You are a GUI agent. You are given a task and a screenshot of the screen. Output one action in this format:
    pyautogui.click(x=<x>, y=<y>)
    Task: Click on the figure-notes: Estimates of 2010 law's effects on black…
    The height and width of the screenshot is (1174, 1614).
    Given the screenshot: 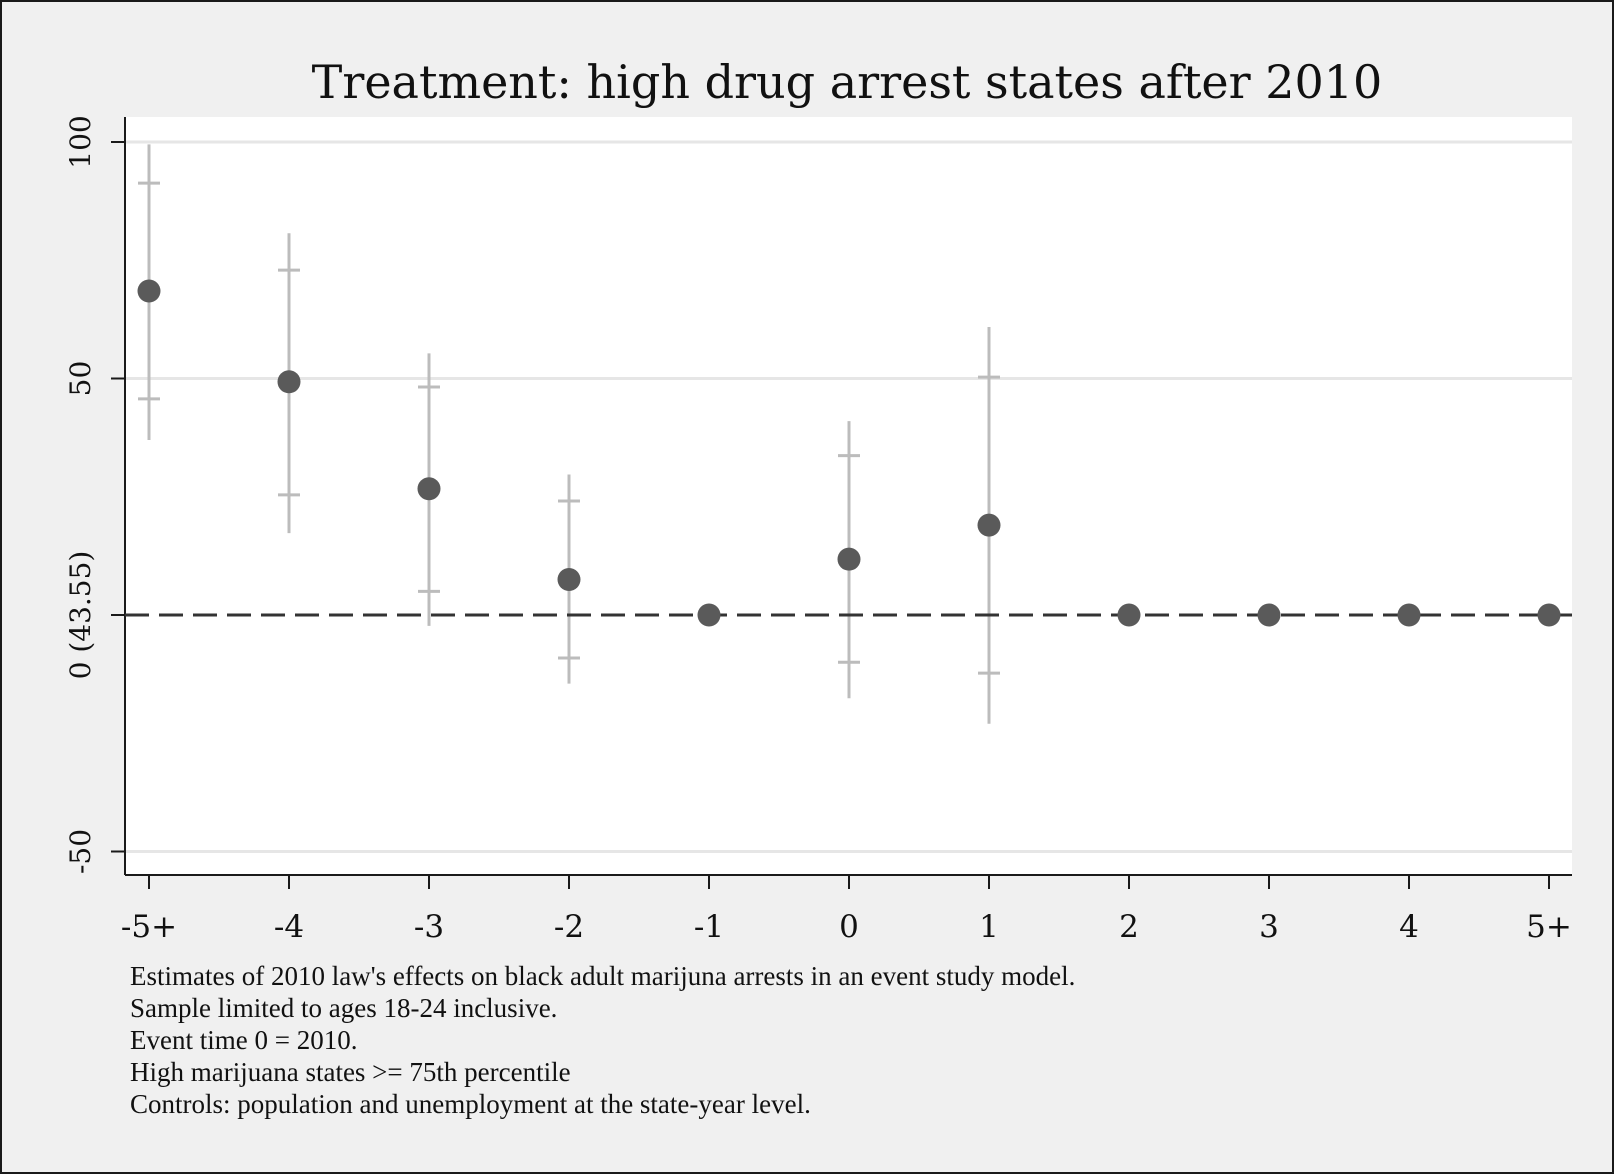 What is the action you would take?
    pyautogui.click(x=602, y=1040)
    